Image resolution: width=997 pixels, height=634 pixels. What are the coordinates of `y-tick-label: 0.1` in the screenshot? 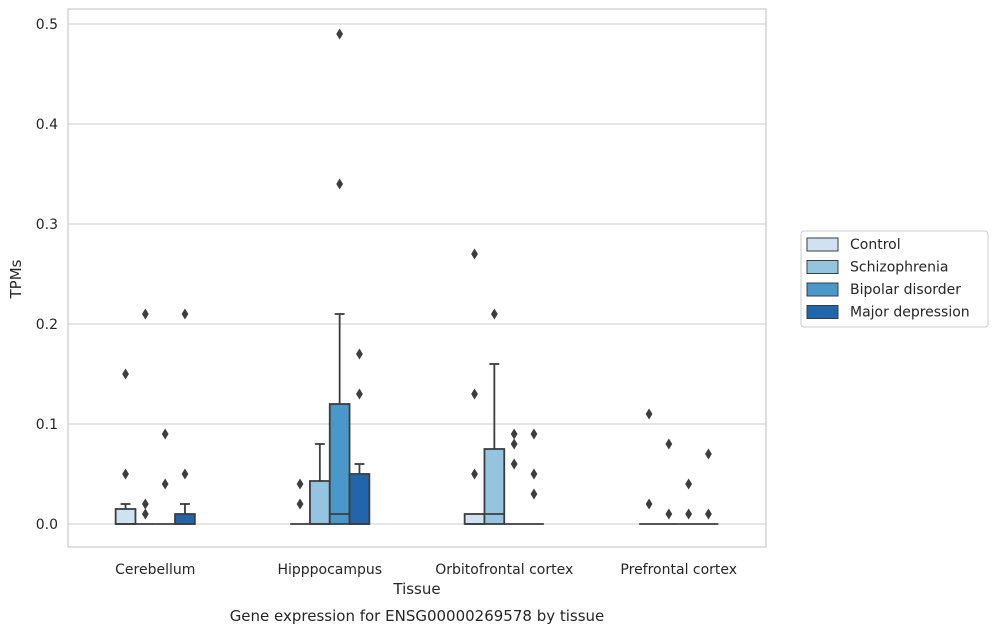 It's located at (47, 425).